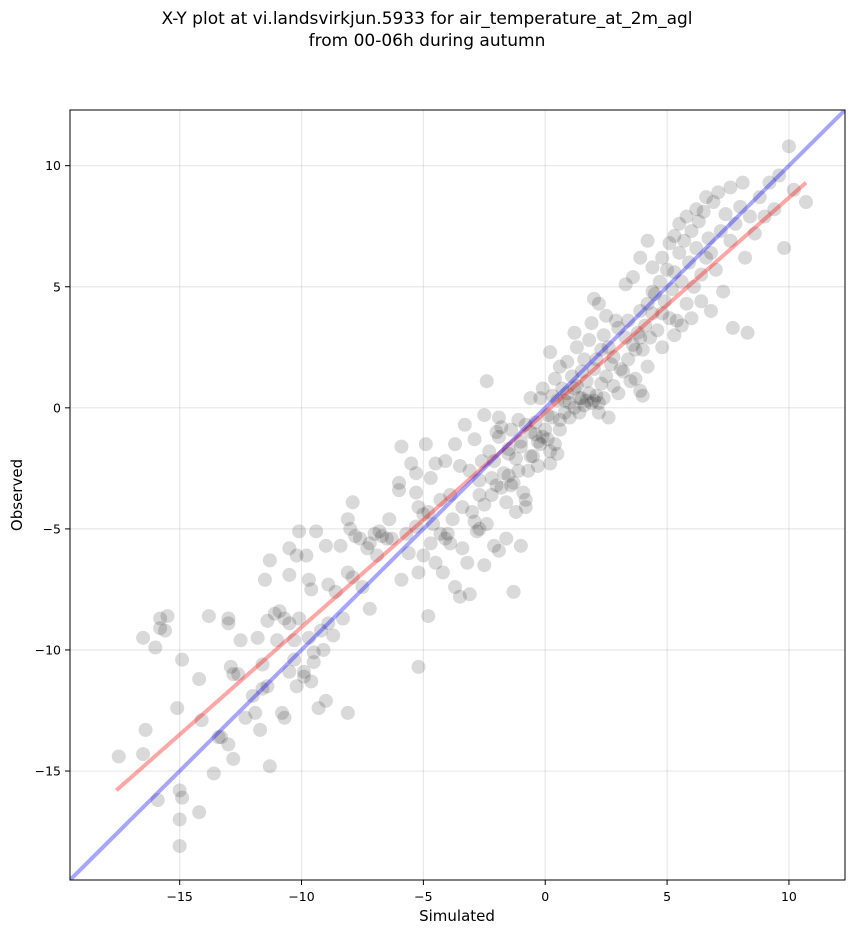 Image resolution: width=854 pixels, height=934 pixels. What do you see at coordinates (457, 916) in the screenshot?
I see `x-axis-label: Simulated` at bounding box center [457, 916].